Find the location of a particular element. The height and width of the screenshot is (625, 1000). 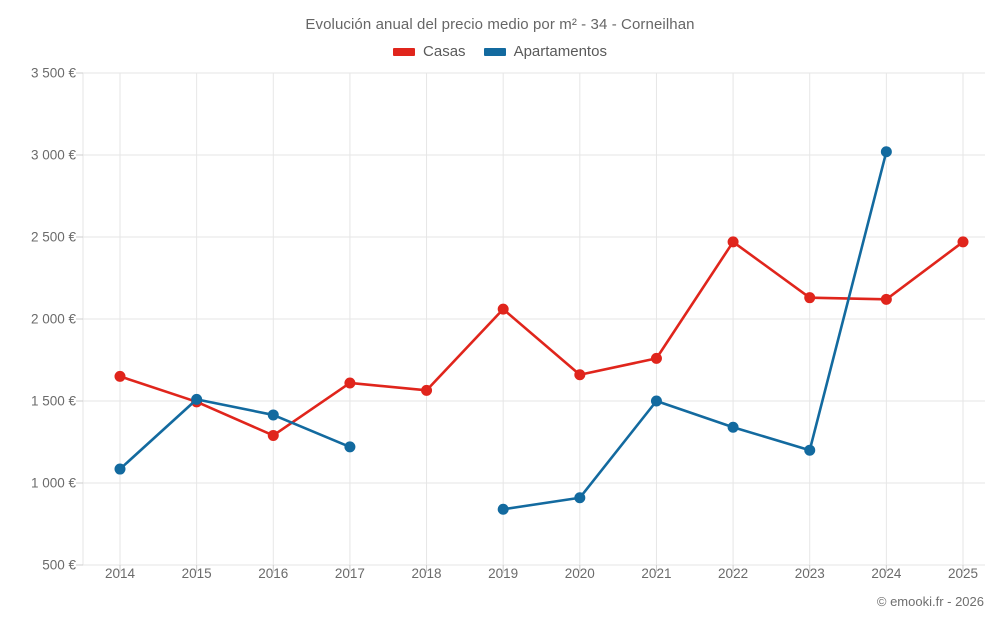

legend-item-apartamentos: Apartamentos is located at coordinates (545, 51).